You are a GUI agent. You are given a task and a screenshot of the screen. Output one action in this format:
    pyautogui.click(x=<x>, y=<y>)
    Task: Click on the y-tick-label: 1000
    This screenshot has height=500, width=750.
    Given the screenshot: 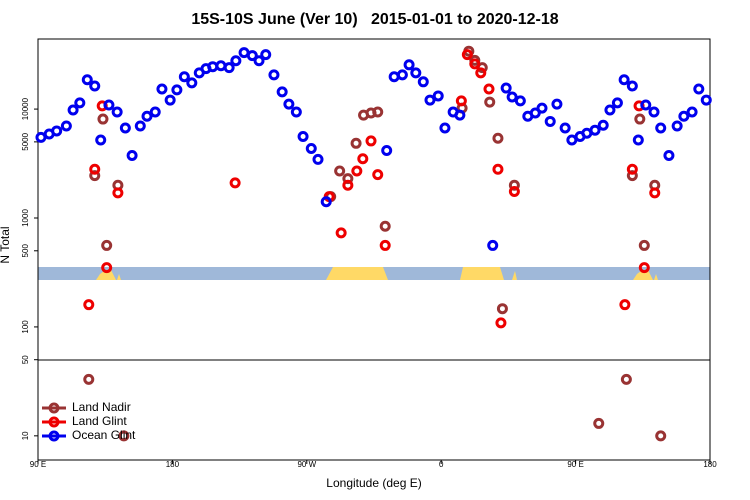 What is the action you would take?
    pyautogui.click(x=25, y=218)
    